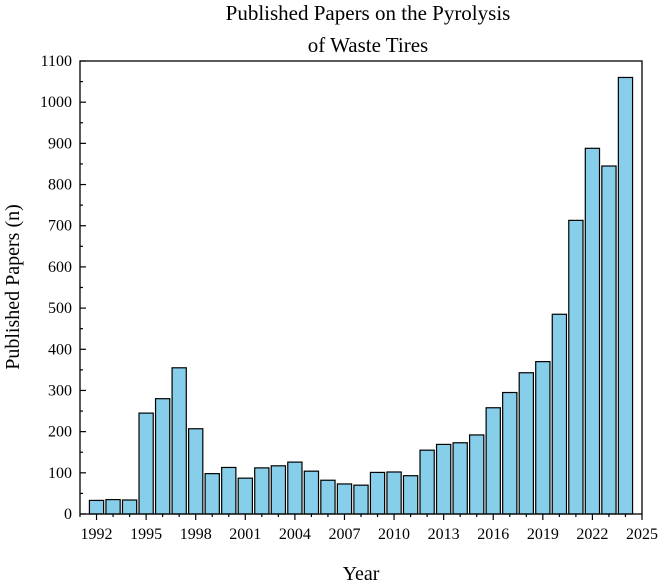 The height and width of the screenshot is (585, 661). What do you see at coordinates (394, 534) in the screenshot?
I see `x-tick-label: 2010` at bounding box center [394, 534].